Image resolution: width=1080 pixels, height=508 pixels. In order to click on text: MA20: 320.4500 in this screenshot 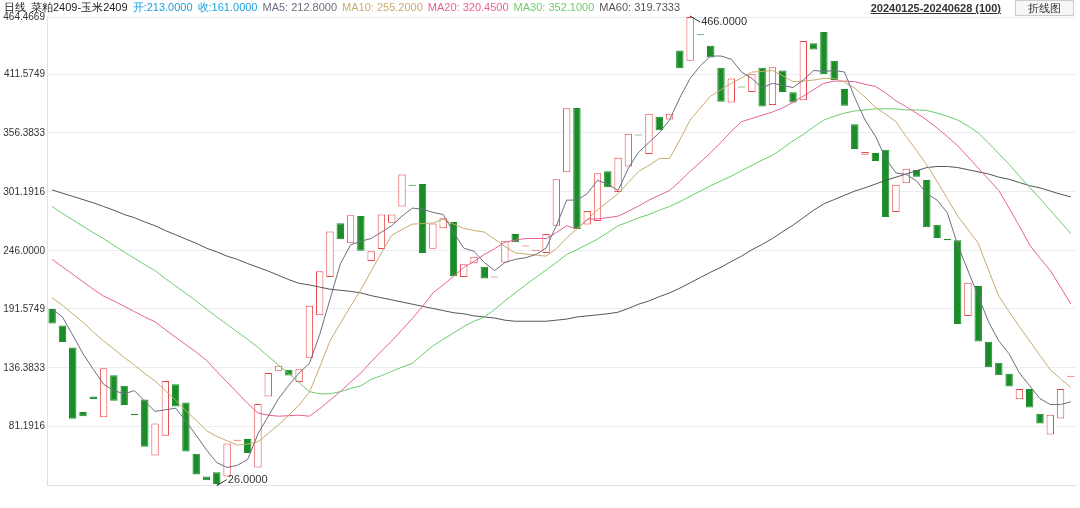, I will do `click(468, 7)`.